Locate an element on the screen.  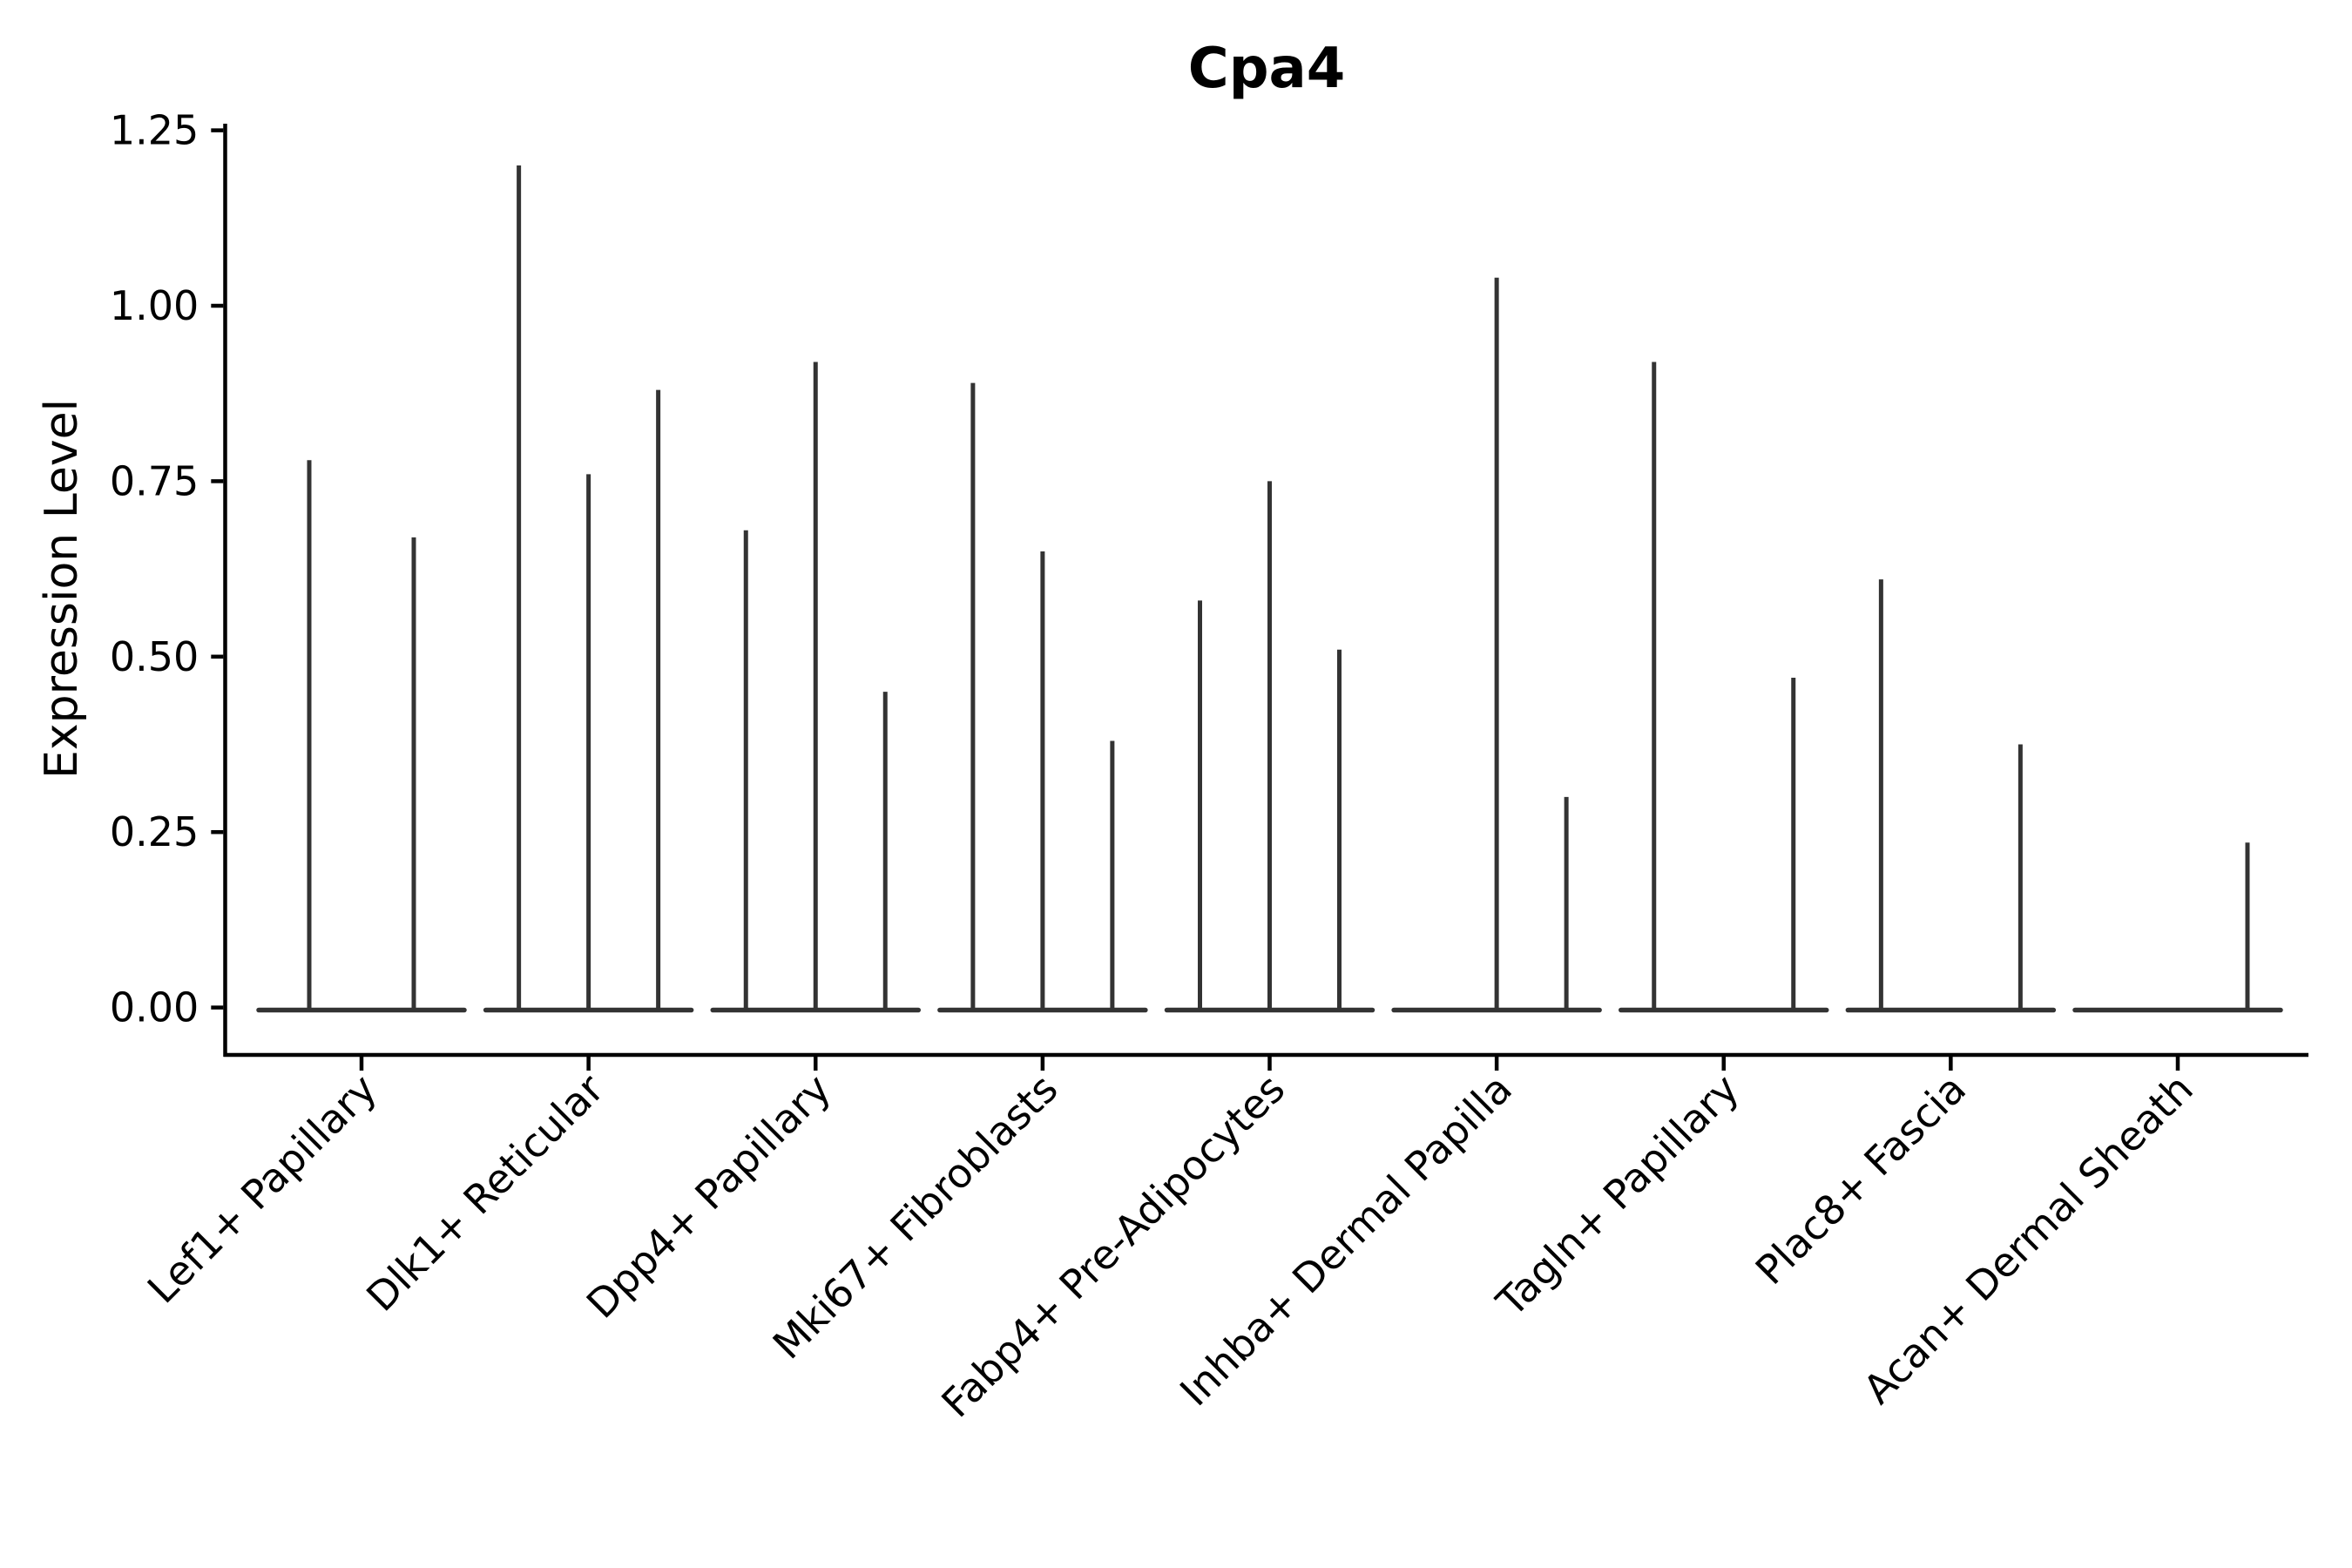
y-tick-label: 1.25 is located at coordinates (154, 130).